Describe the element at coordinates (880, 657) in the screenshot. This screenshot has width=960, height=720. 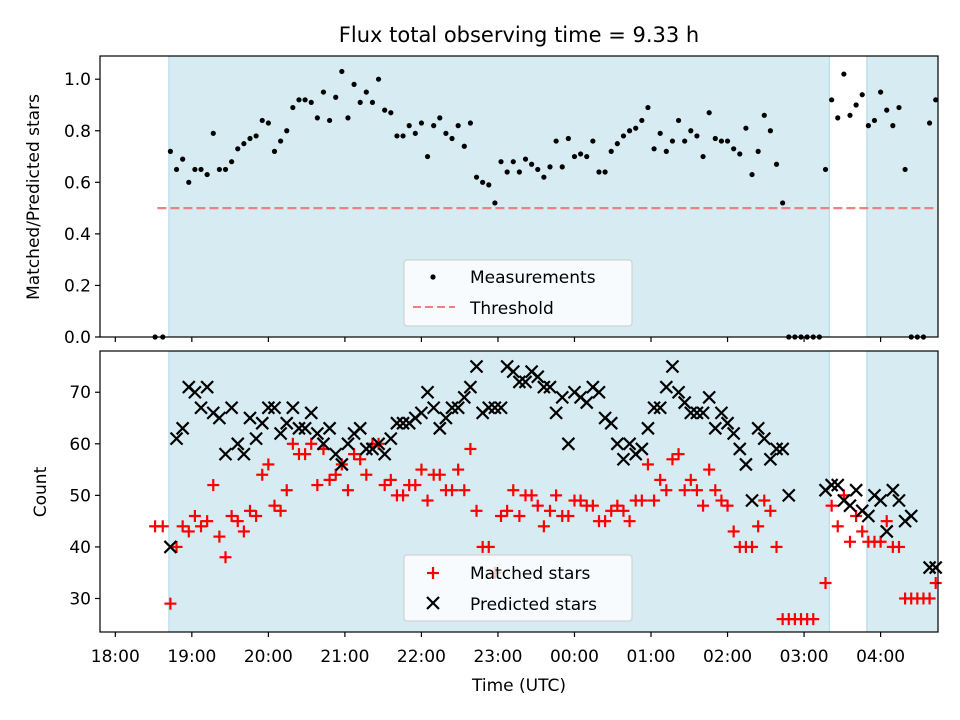
I see `x-tick-label: 04:00` at that location.